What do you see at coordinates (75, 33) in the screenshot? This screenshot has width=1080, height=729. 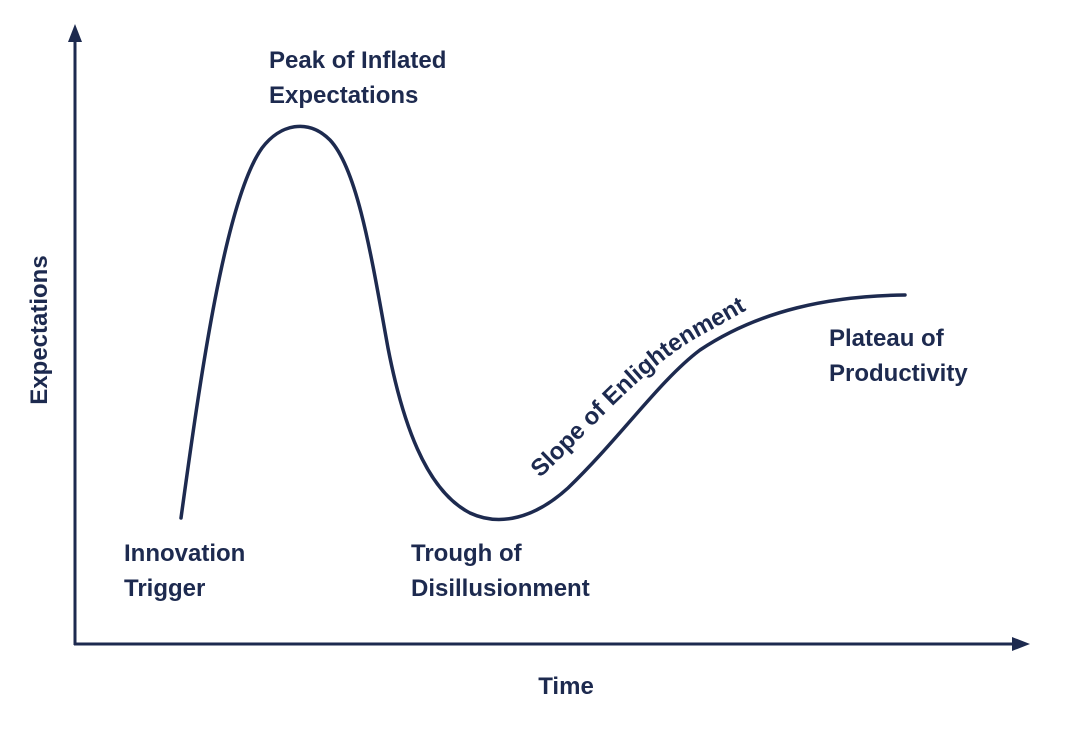 I see `y-axis-arrow-icon` at bounding box center [75, 33].